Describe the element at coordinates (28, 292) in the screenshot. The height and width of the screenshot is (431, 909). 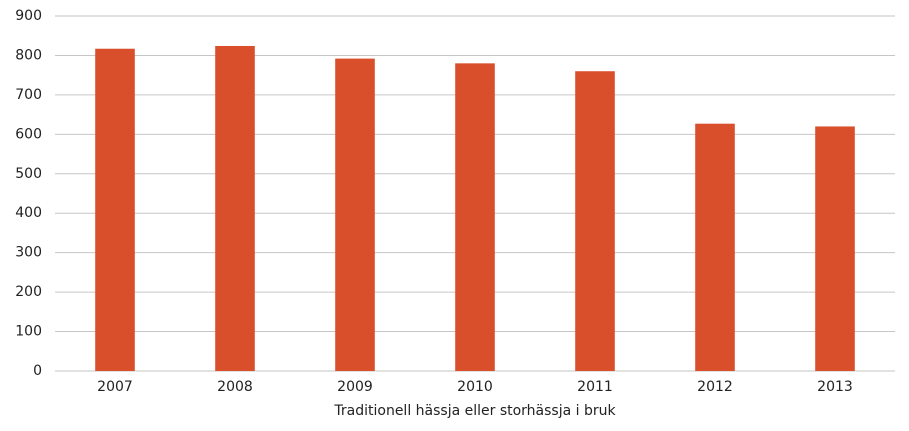
I see `y-tick-label: 200` at that location.